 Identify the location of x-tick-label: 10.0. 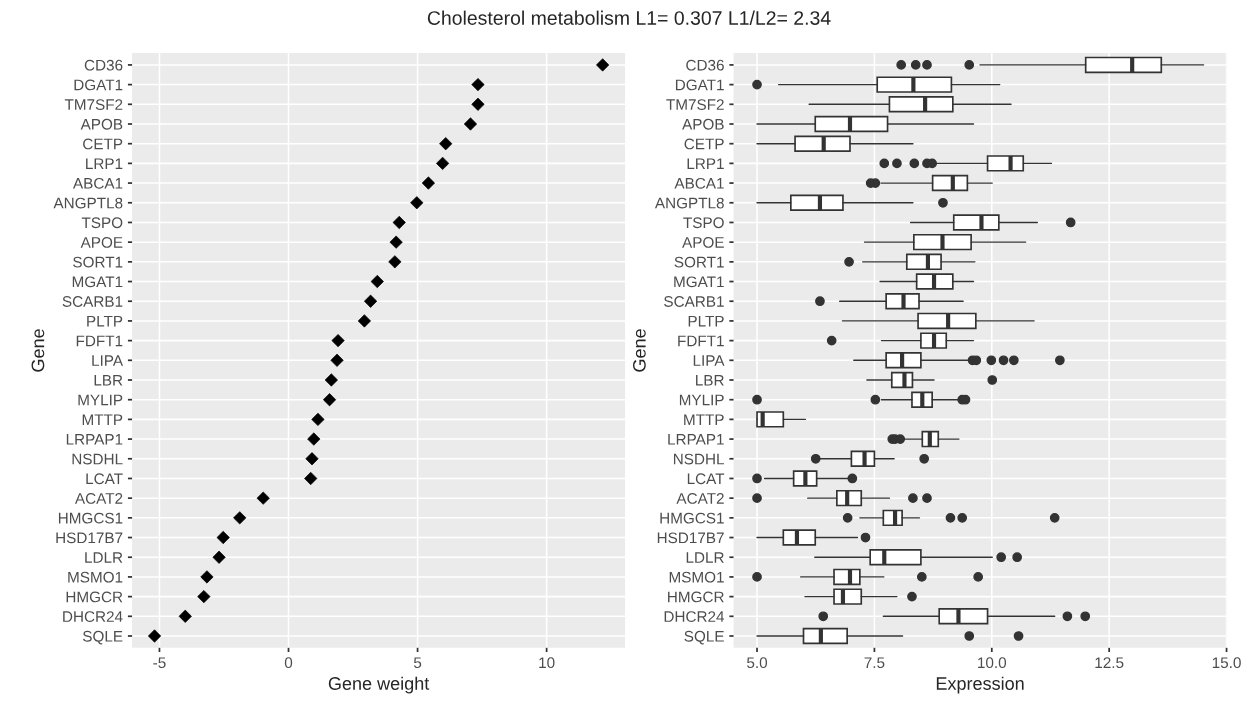
(992, 663).